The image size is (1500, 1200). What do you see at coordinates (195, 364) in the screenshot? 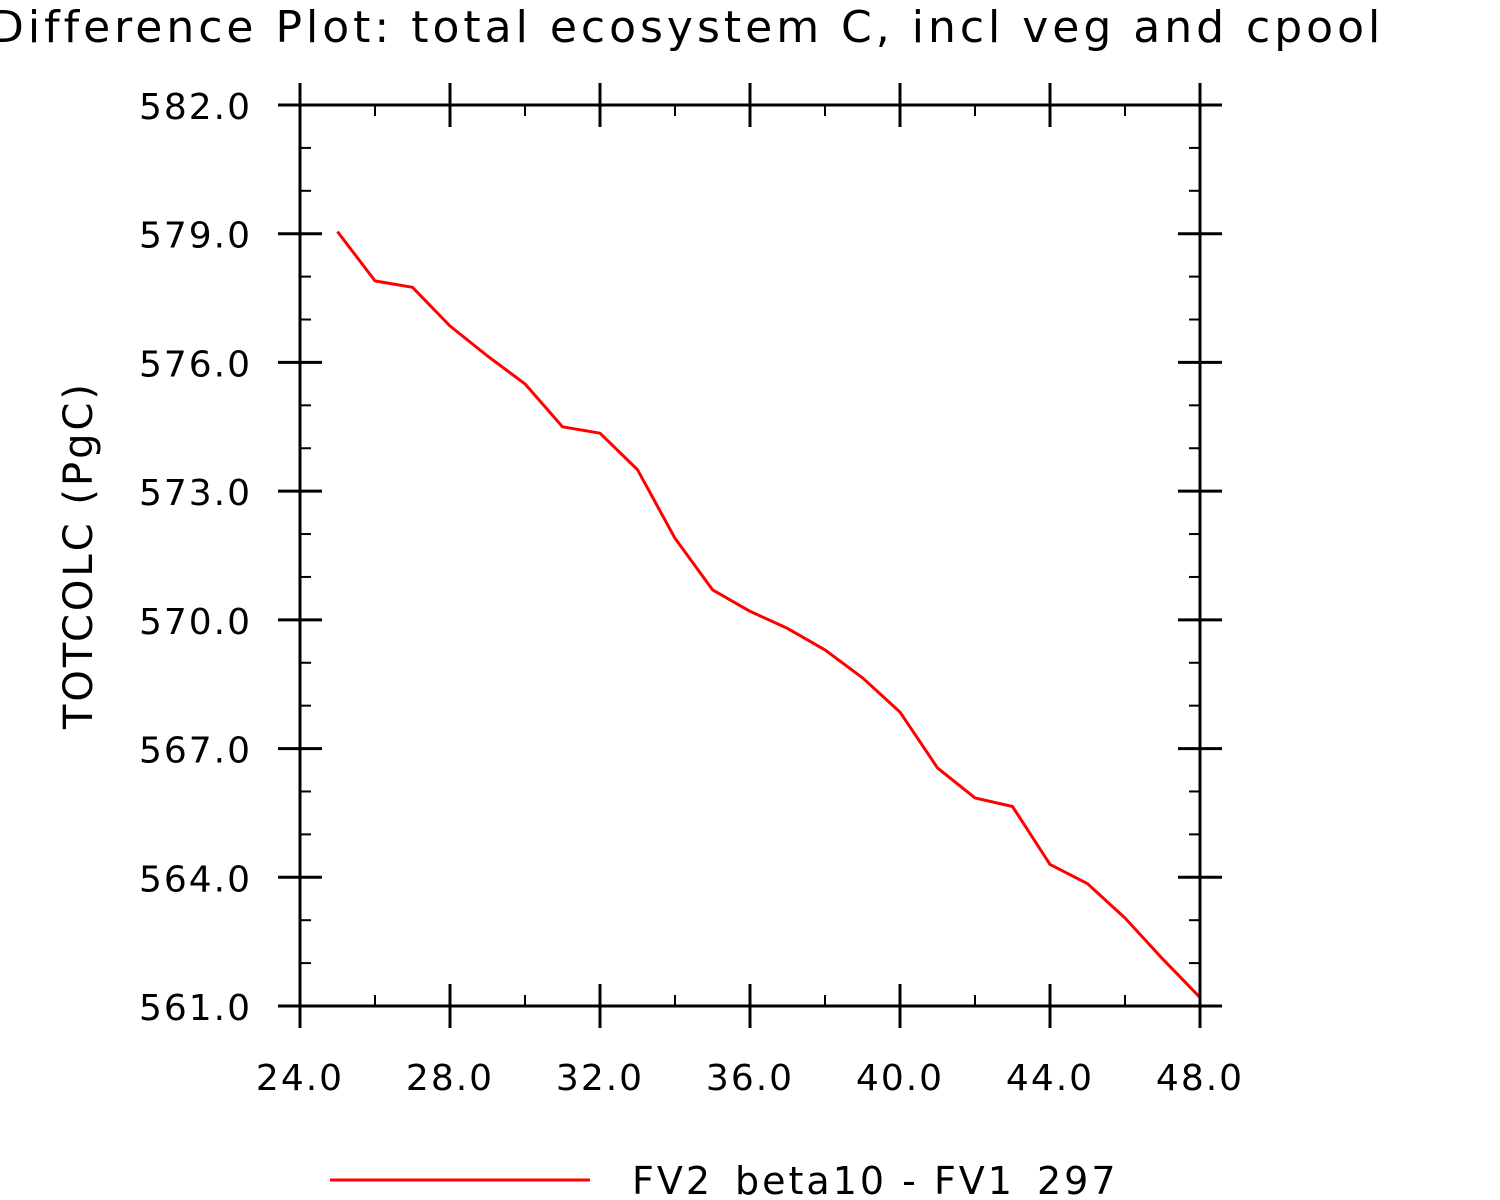
I see `y-tick-label: 576.0` at bounding box center [195, 364].